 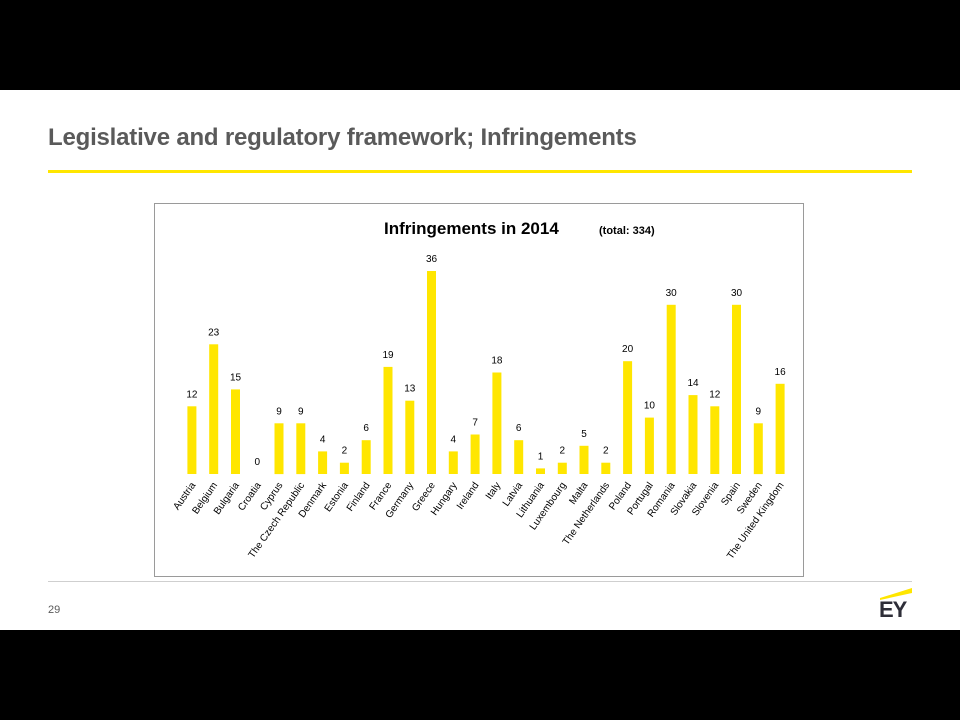 What do you see at coordinates (494, 490) in the screenshot?
I see `category-label: Italy` at bounding box center [494, 490].